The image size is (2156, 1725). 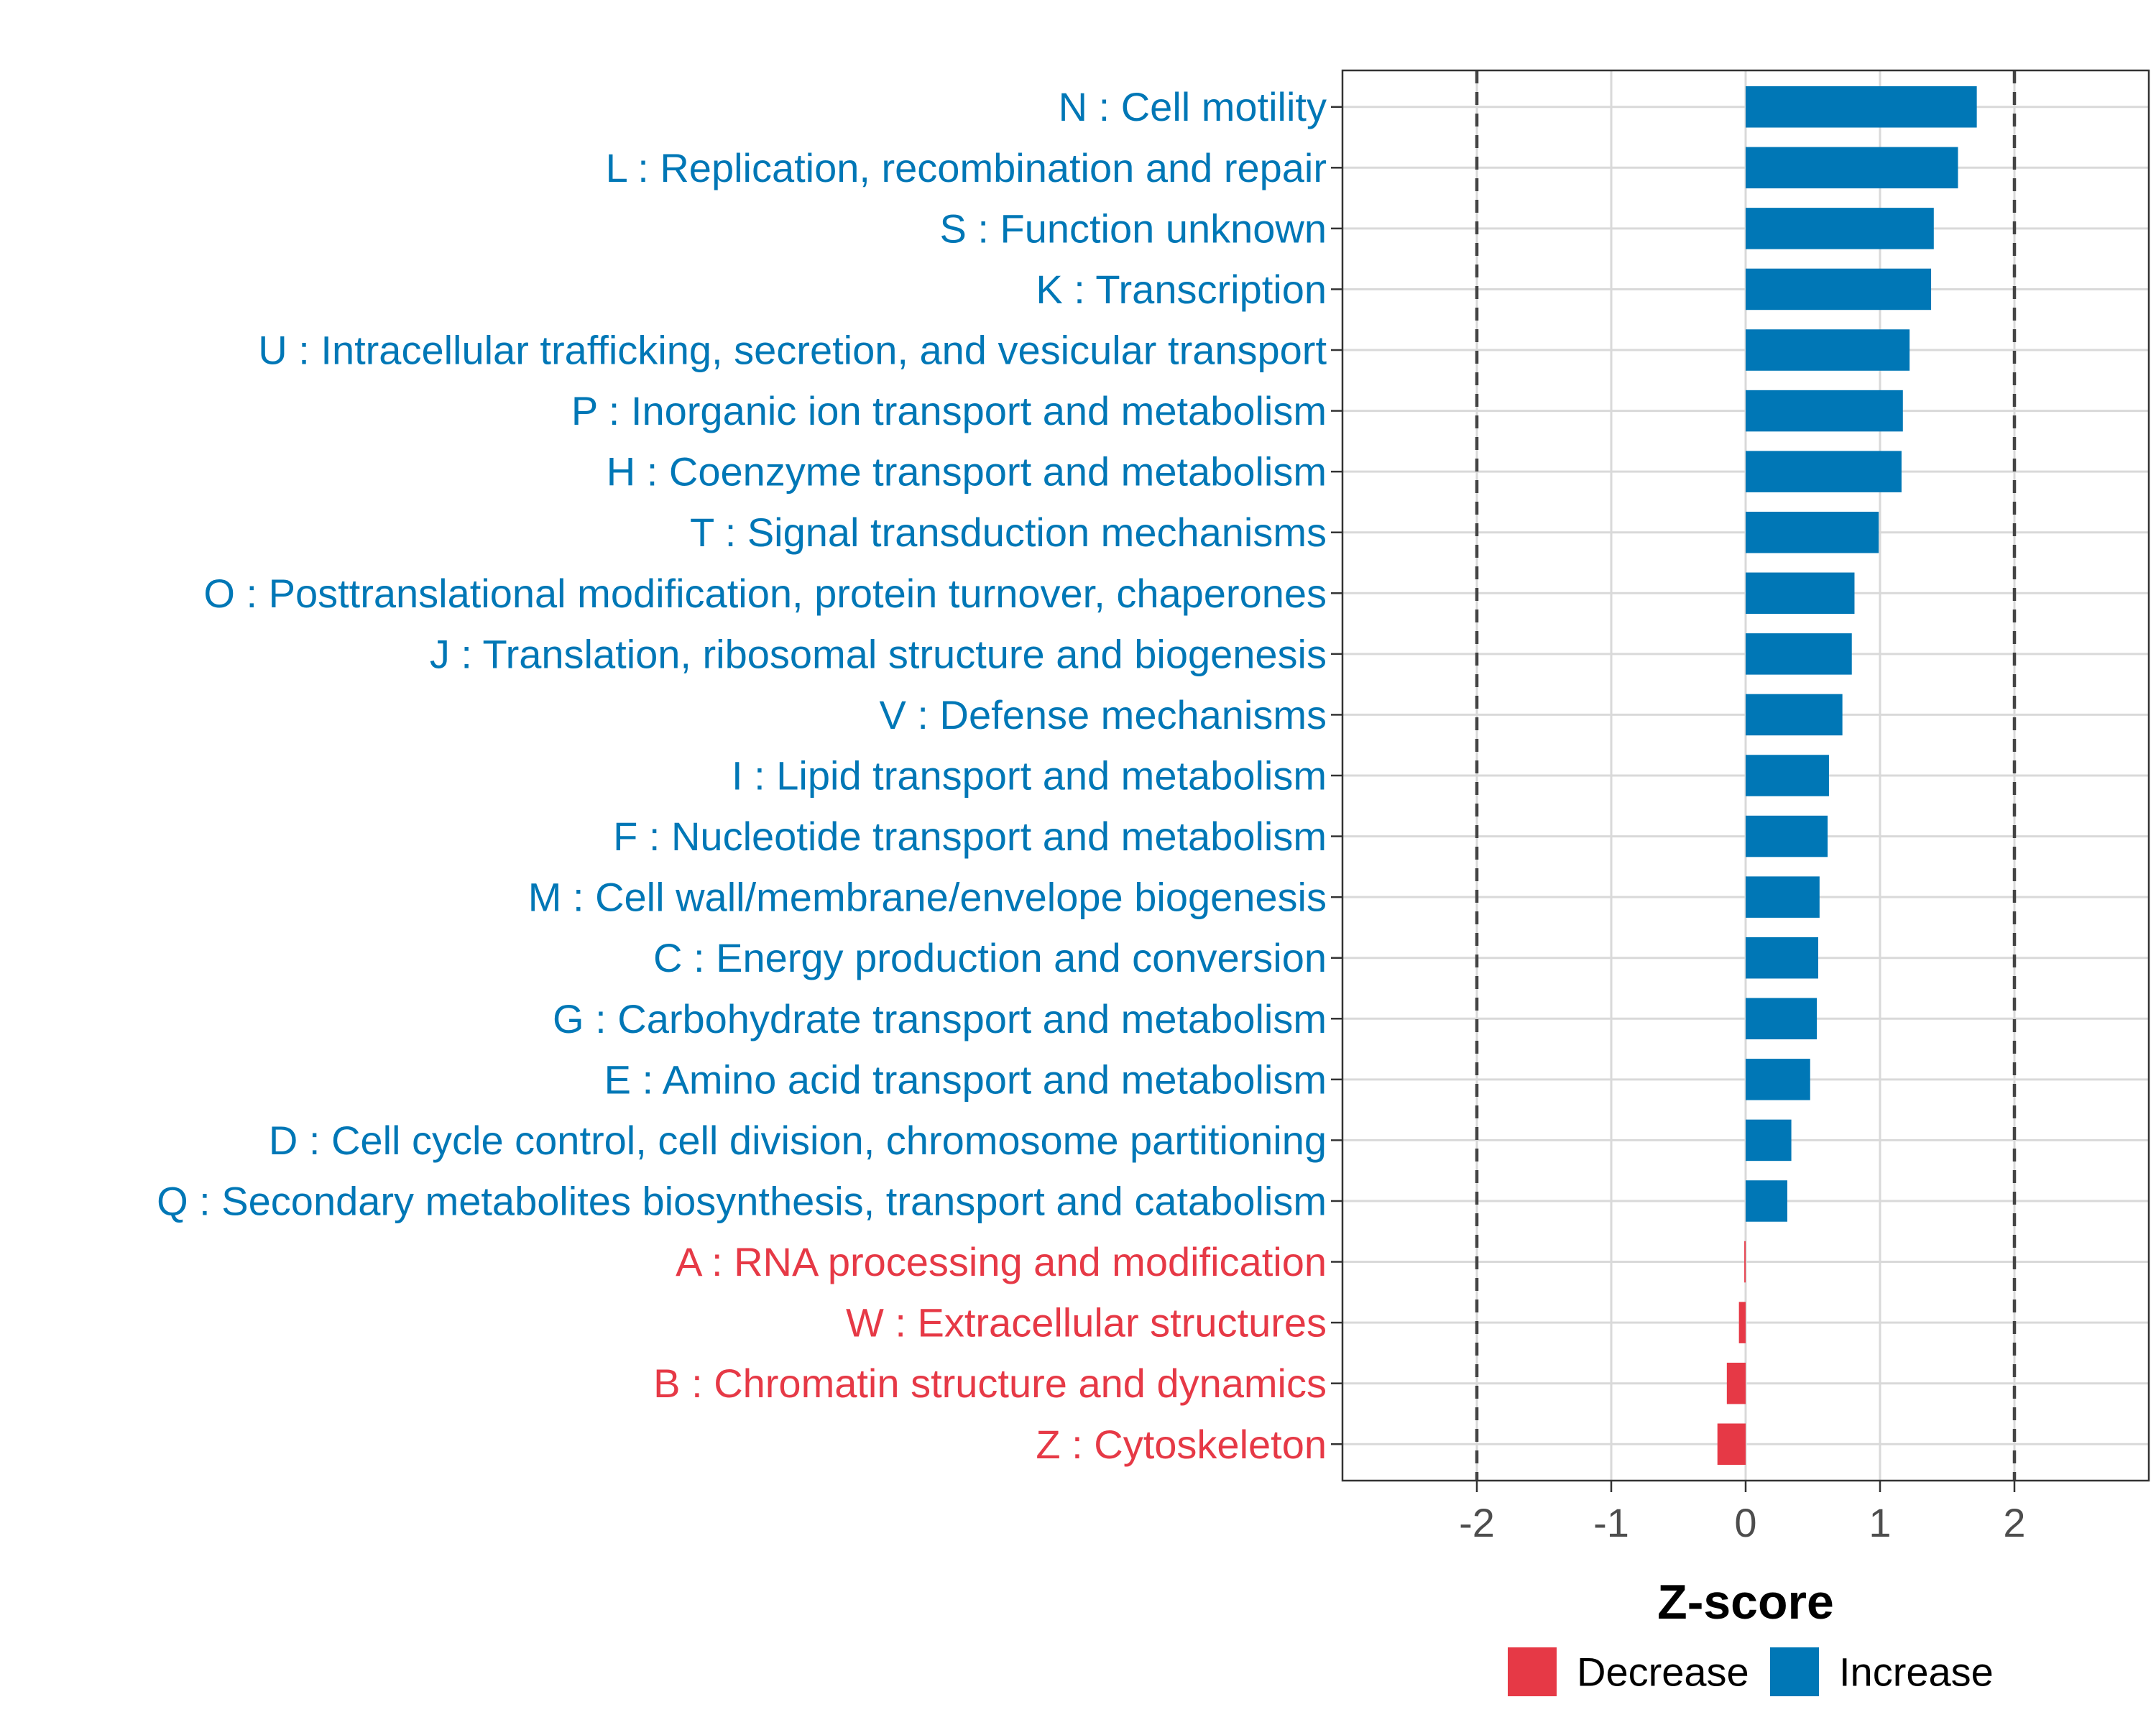 What do you see at coordinates (1133, 228) in the screenshot?
I see `category-label: S : Function unknown` at bounding box center [1133, 228].